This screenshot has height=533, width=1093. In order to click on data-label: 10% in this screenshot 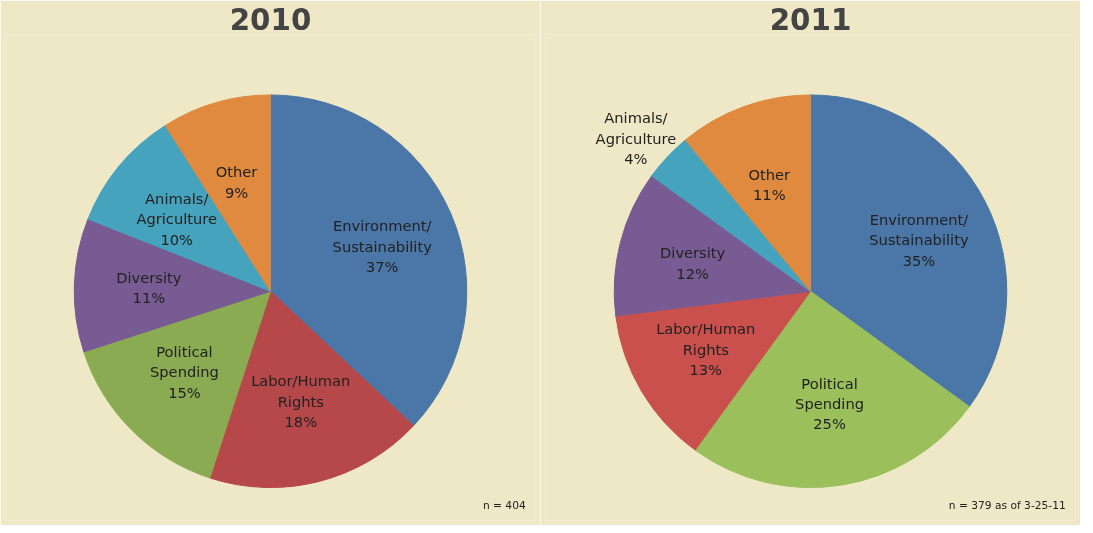, I will do `click(177, 239)`.